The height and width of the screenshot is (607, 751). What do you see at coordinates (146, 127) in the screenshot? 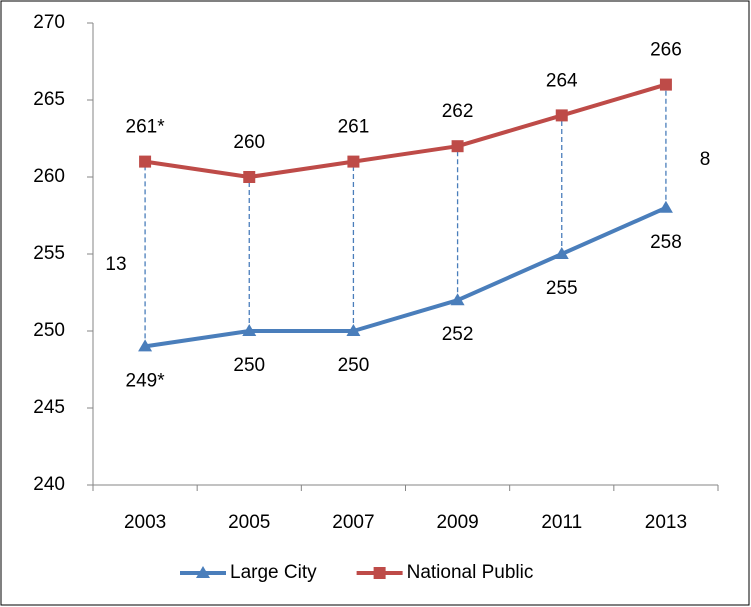
I see `data-label: 261*` at bounding box center [146, 127].